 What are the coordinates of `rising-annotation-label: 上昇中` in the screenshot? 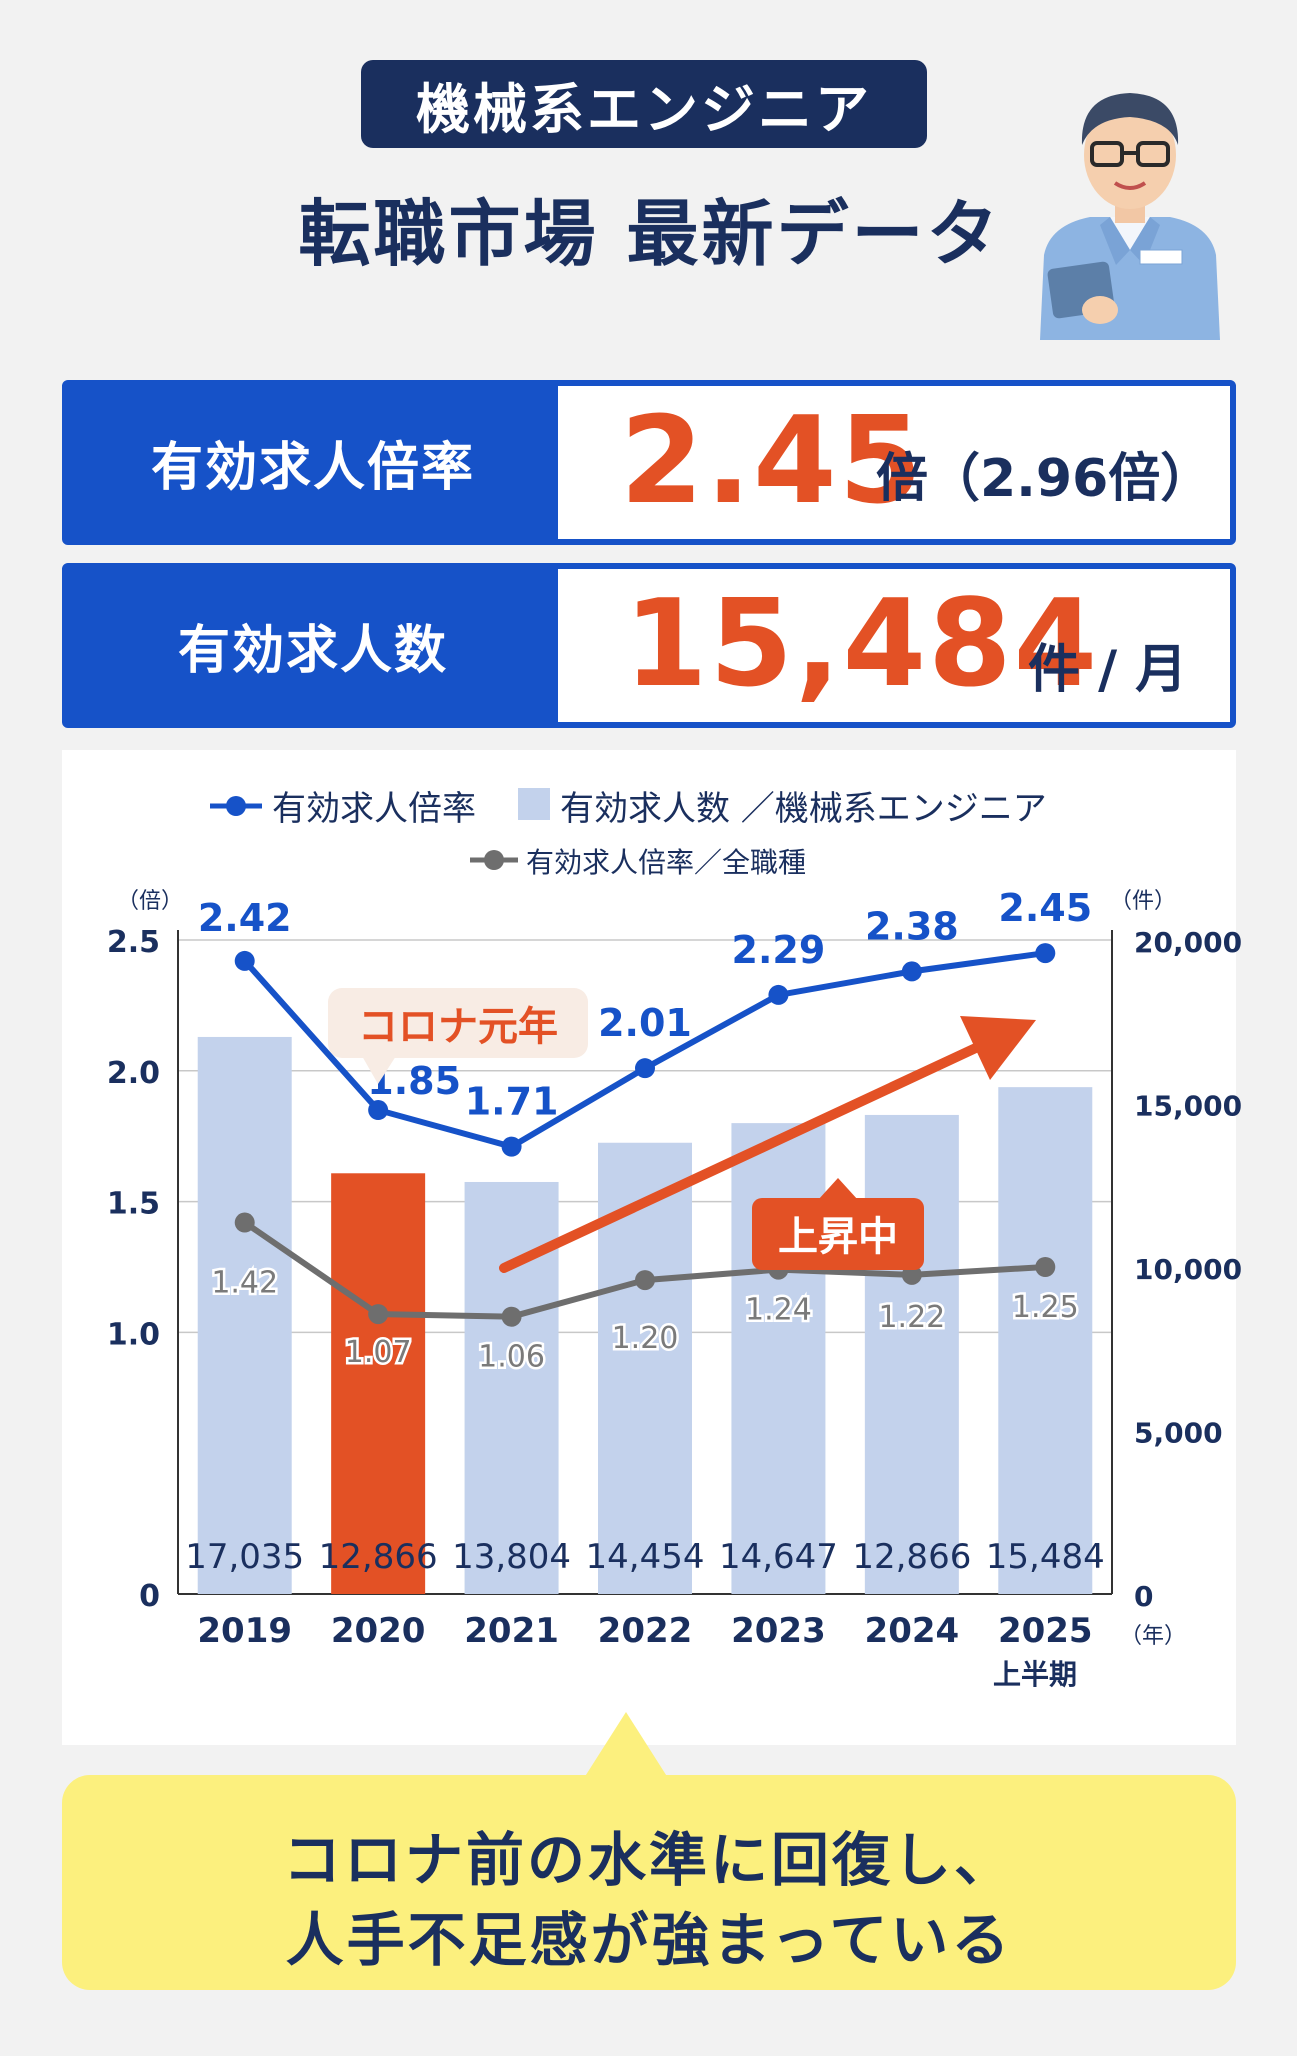 It's located at (838, 1237).